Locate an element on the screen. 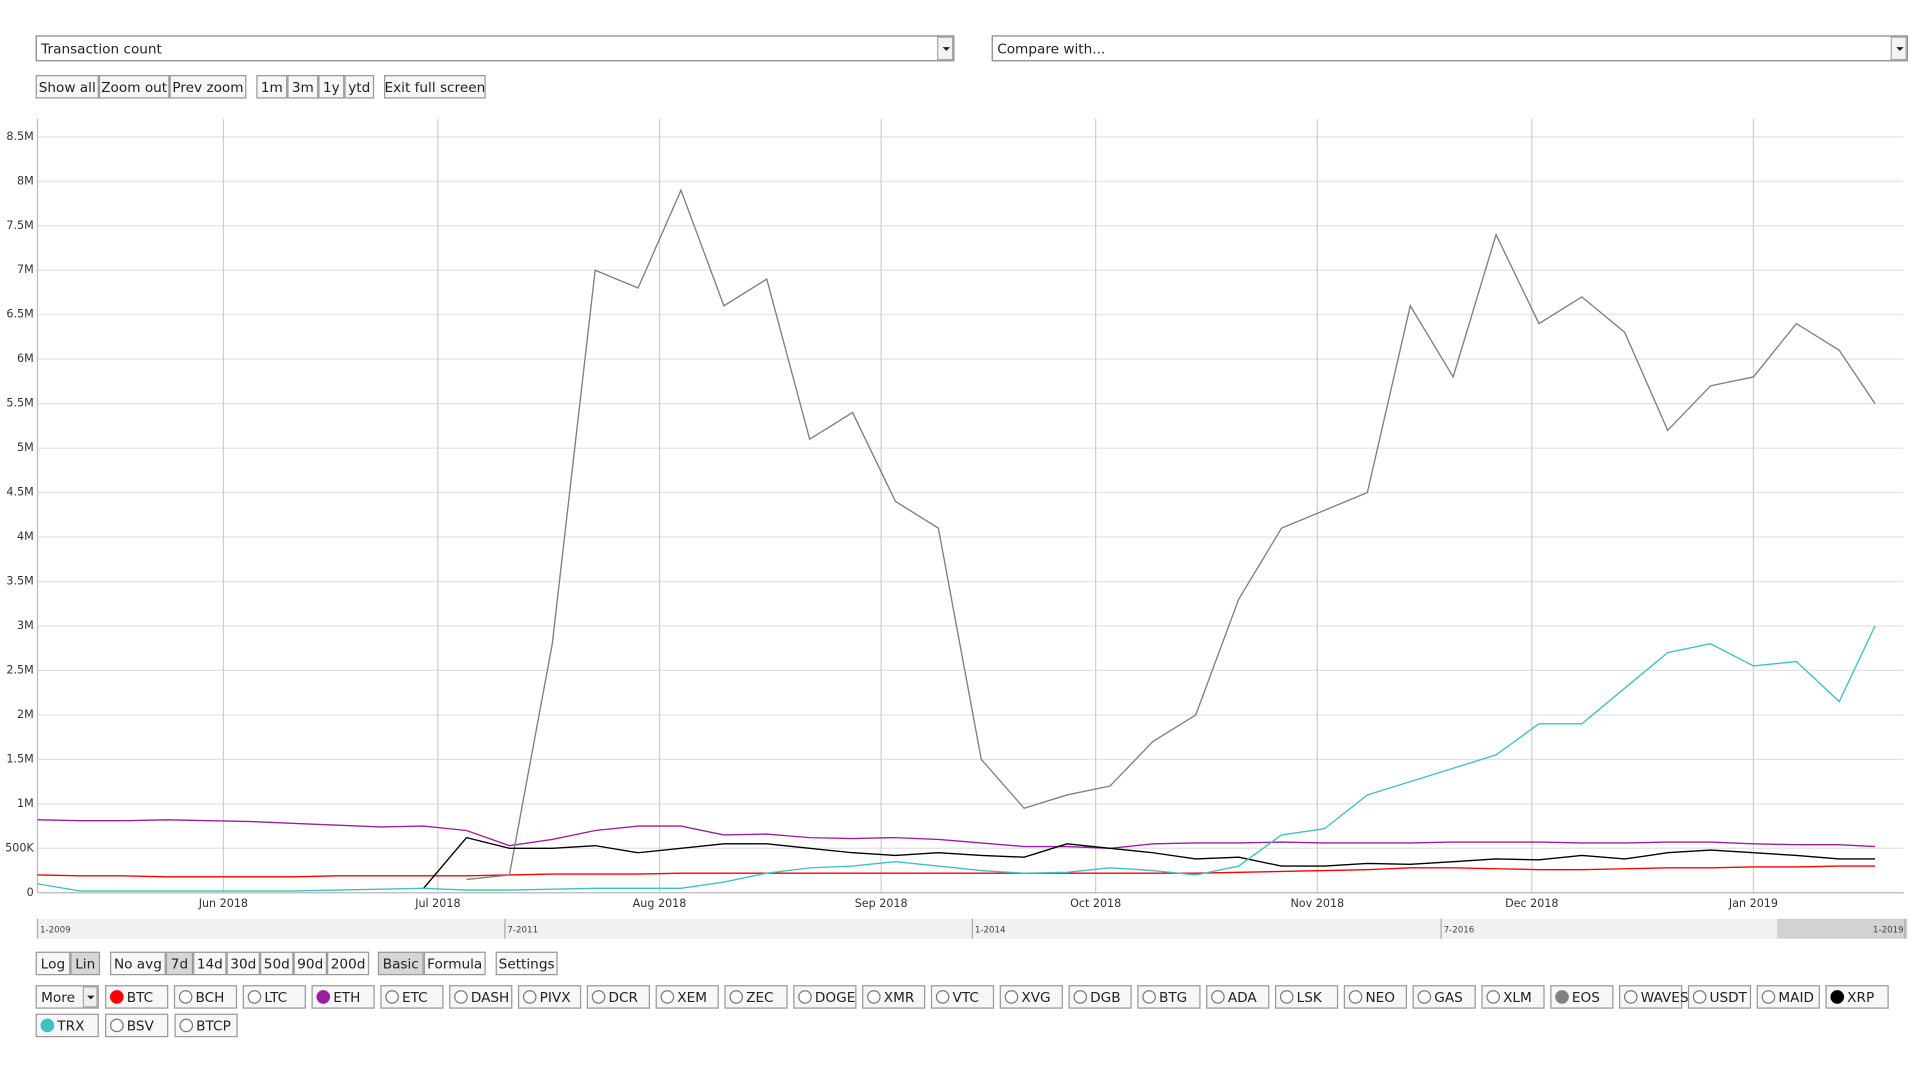 This screenshot has width=1920, height=1080. average-button: 50d is located at coordinates (277, 963).